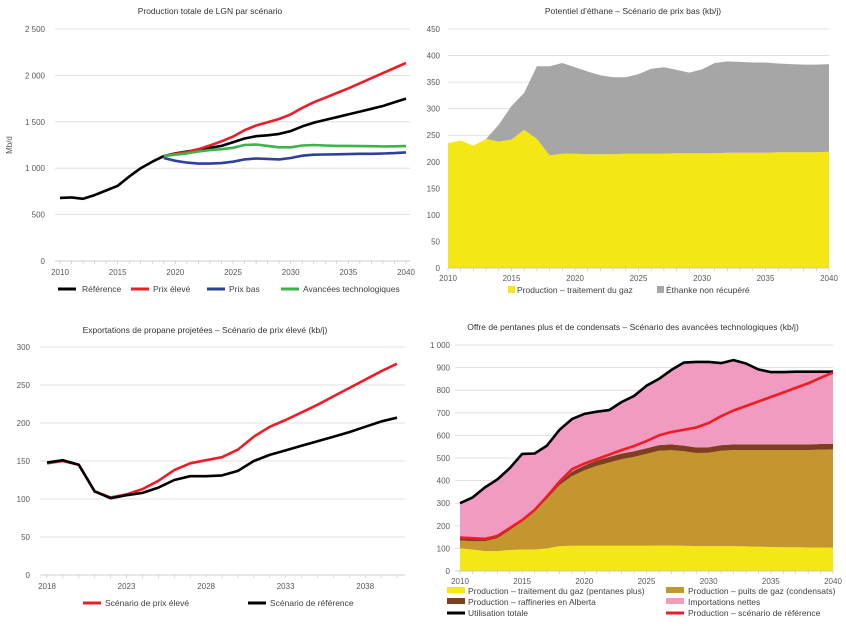 This screenshot has height=626, width=846. I want to click on legend-label: Éthanke non récupéré, so click(708, 290).